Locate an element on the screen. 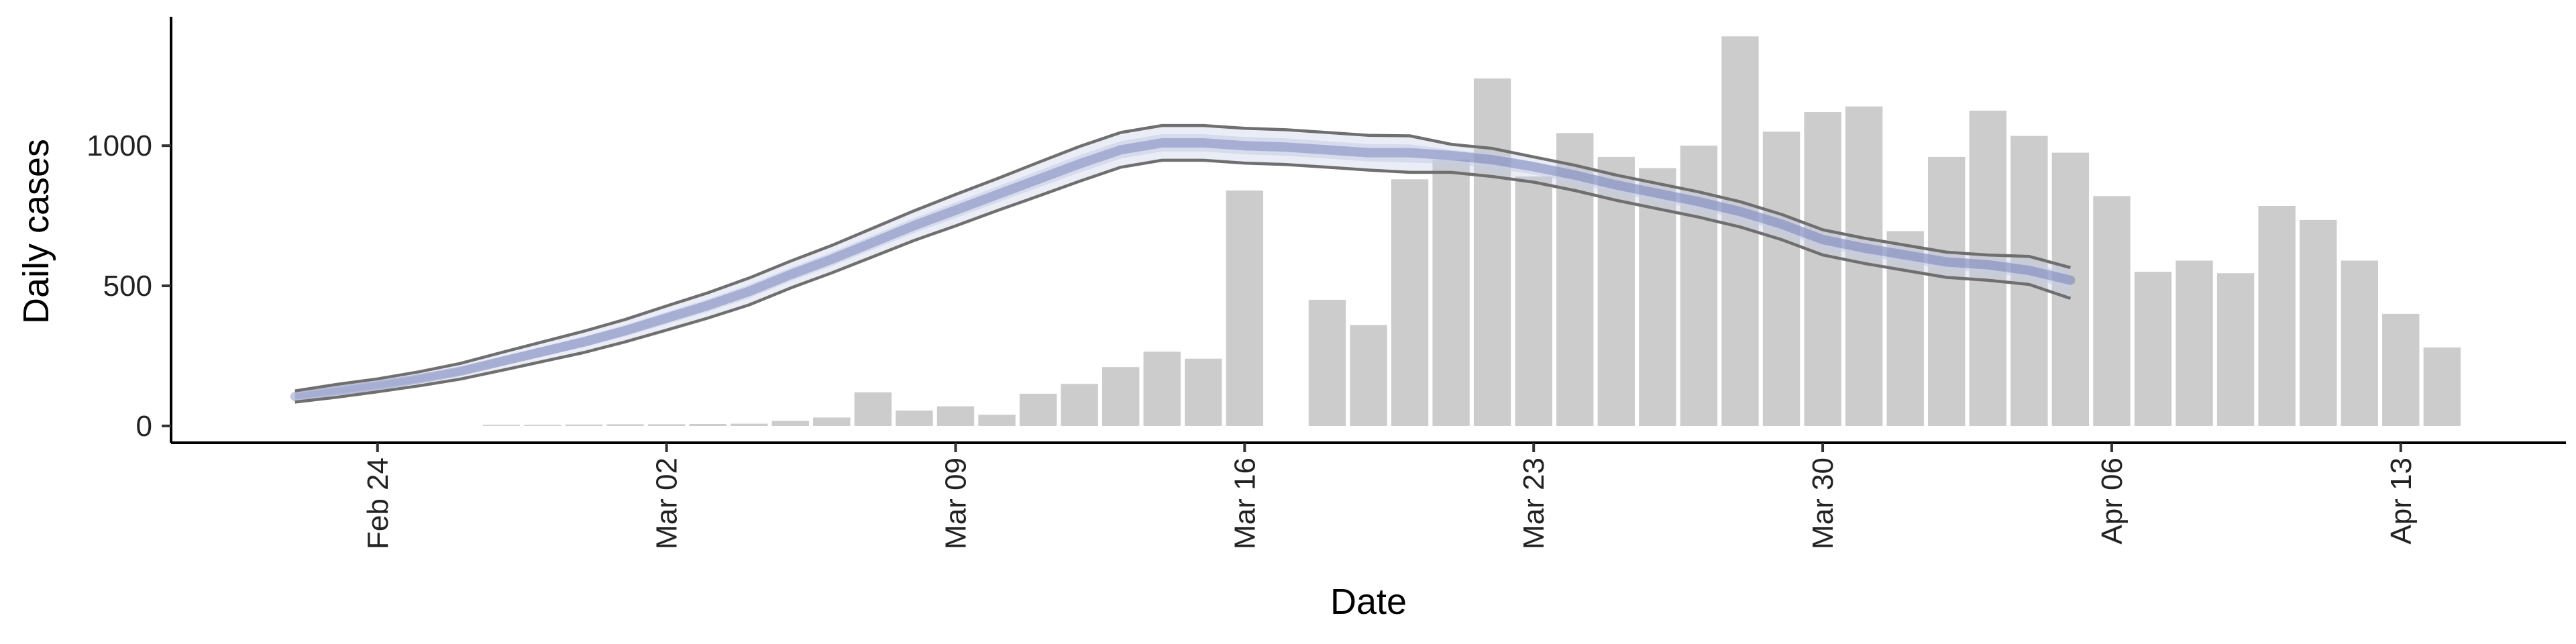  x-tick-label: Apr 13 is located at coordinates (2401, 501).